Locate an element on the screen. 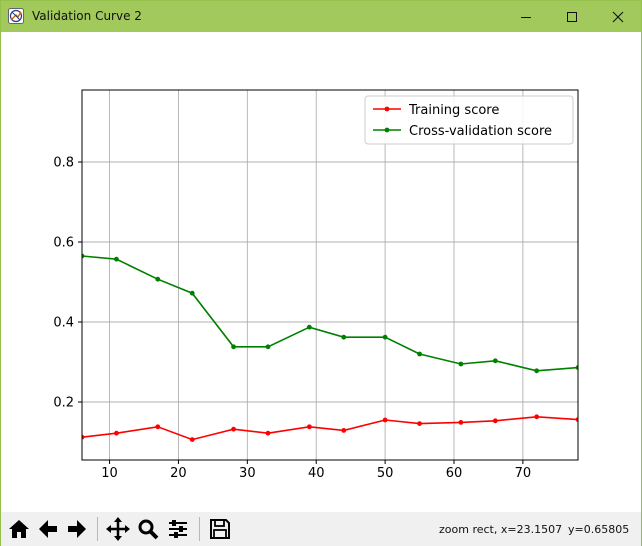 The height and width of the screenshot is (546, 642). configure-subplots-icon is located at coordinates (178, 529).